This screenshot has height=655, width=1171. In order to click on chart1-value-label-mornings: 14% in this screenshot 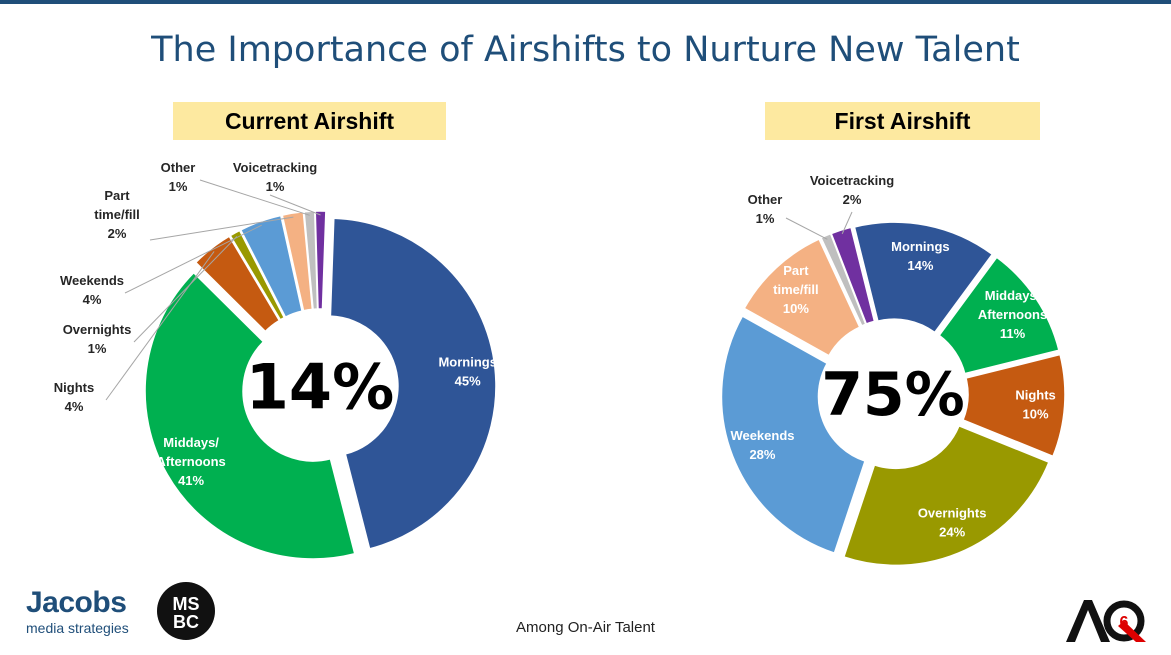, I will do `click(920, 265)`.